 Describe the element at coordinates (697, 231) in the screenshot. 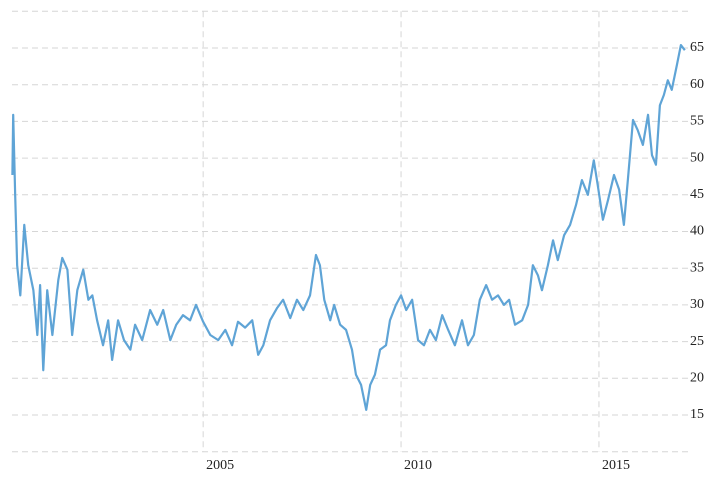

I see `y-tick-label: 40` at that location.